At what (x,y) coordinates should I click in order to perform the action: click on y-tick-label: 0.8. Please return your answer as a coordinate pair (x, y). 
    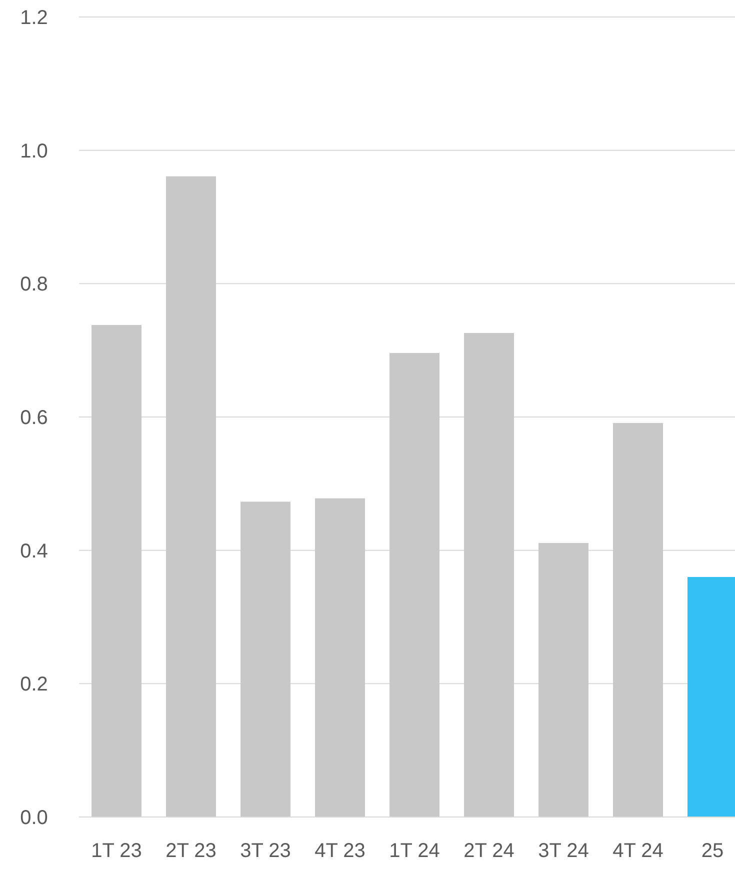
    Looking at the image, I should click on (34, 285).